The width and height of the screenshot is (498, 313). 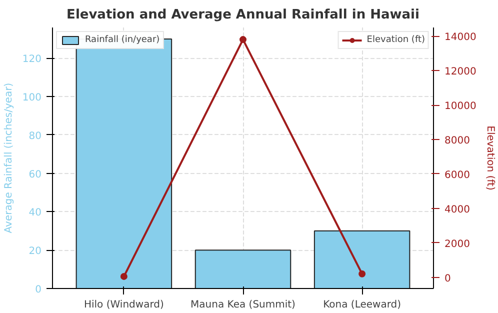 I want to click on y-tick-label: 80, so click(x=35, y=136).